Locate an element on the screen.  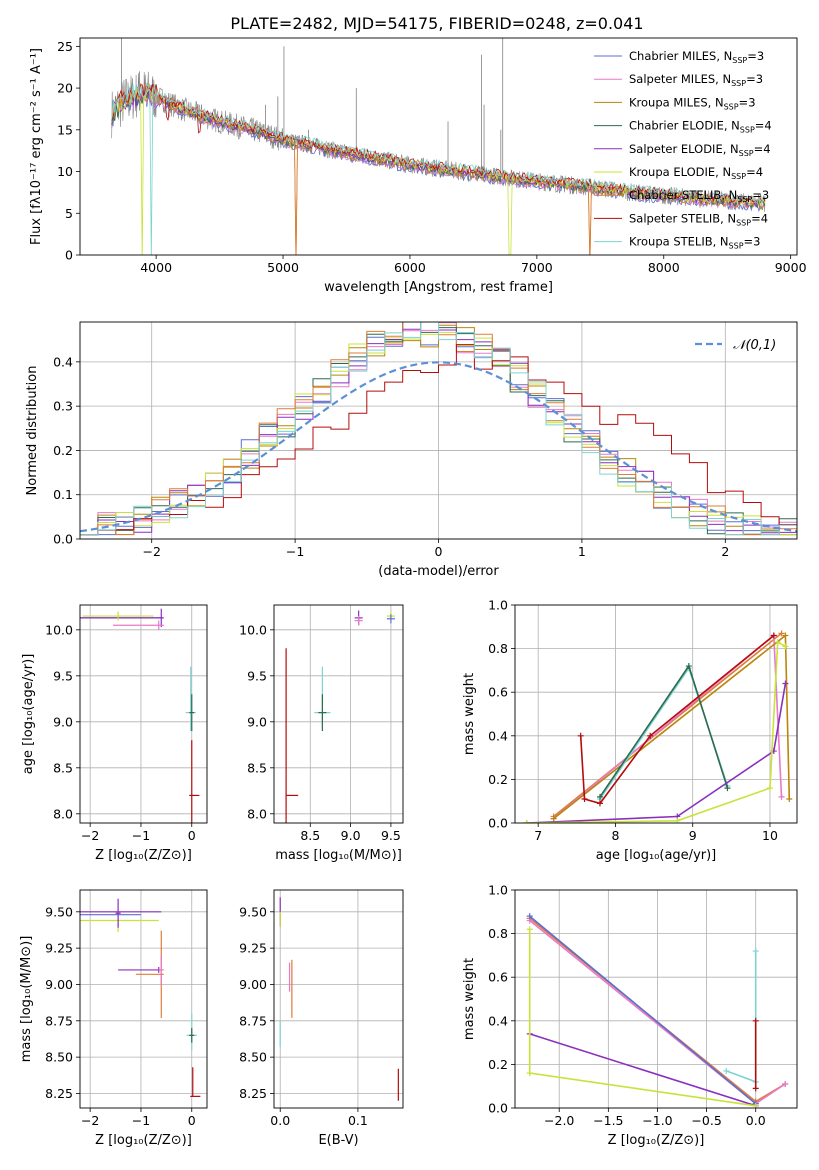
y-tick-label: 9.5 is located at coordinates (257, 675).